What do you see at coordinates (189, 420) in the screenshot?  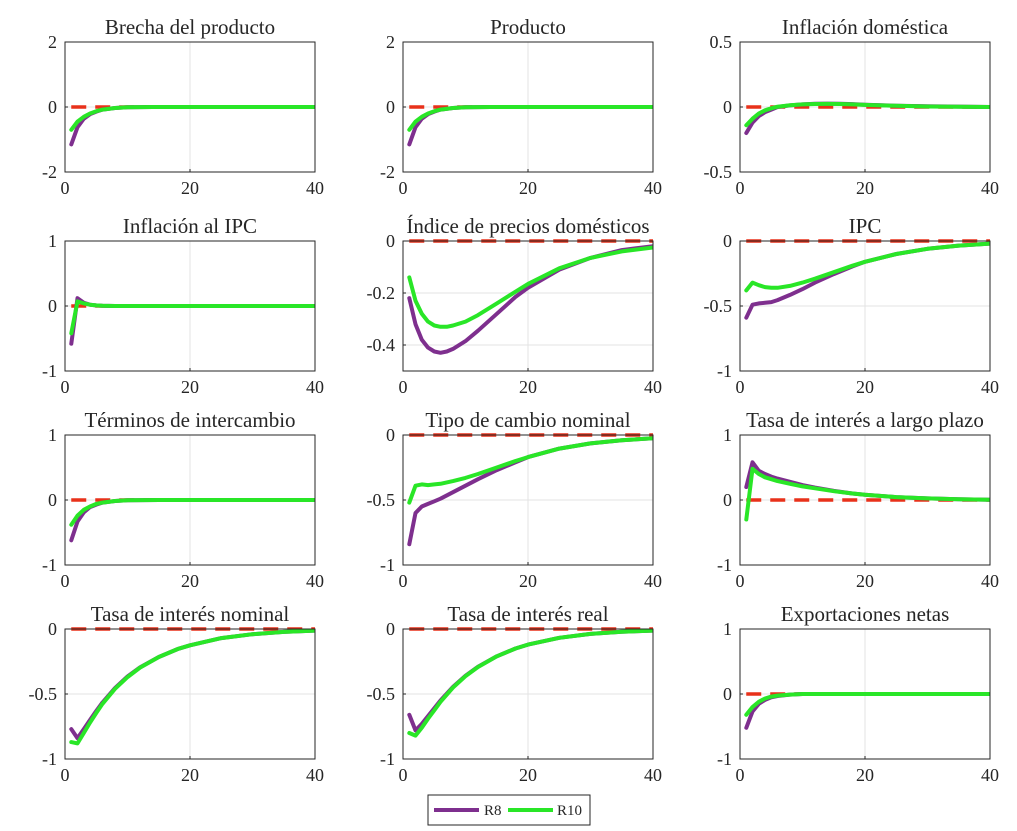 I see `panel-title: Términos de intercambio` at bounding box center [189, 420].